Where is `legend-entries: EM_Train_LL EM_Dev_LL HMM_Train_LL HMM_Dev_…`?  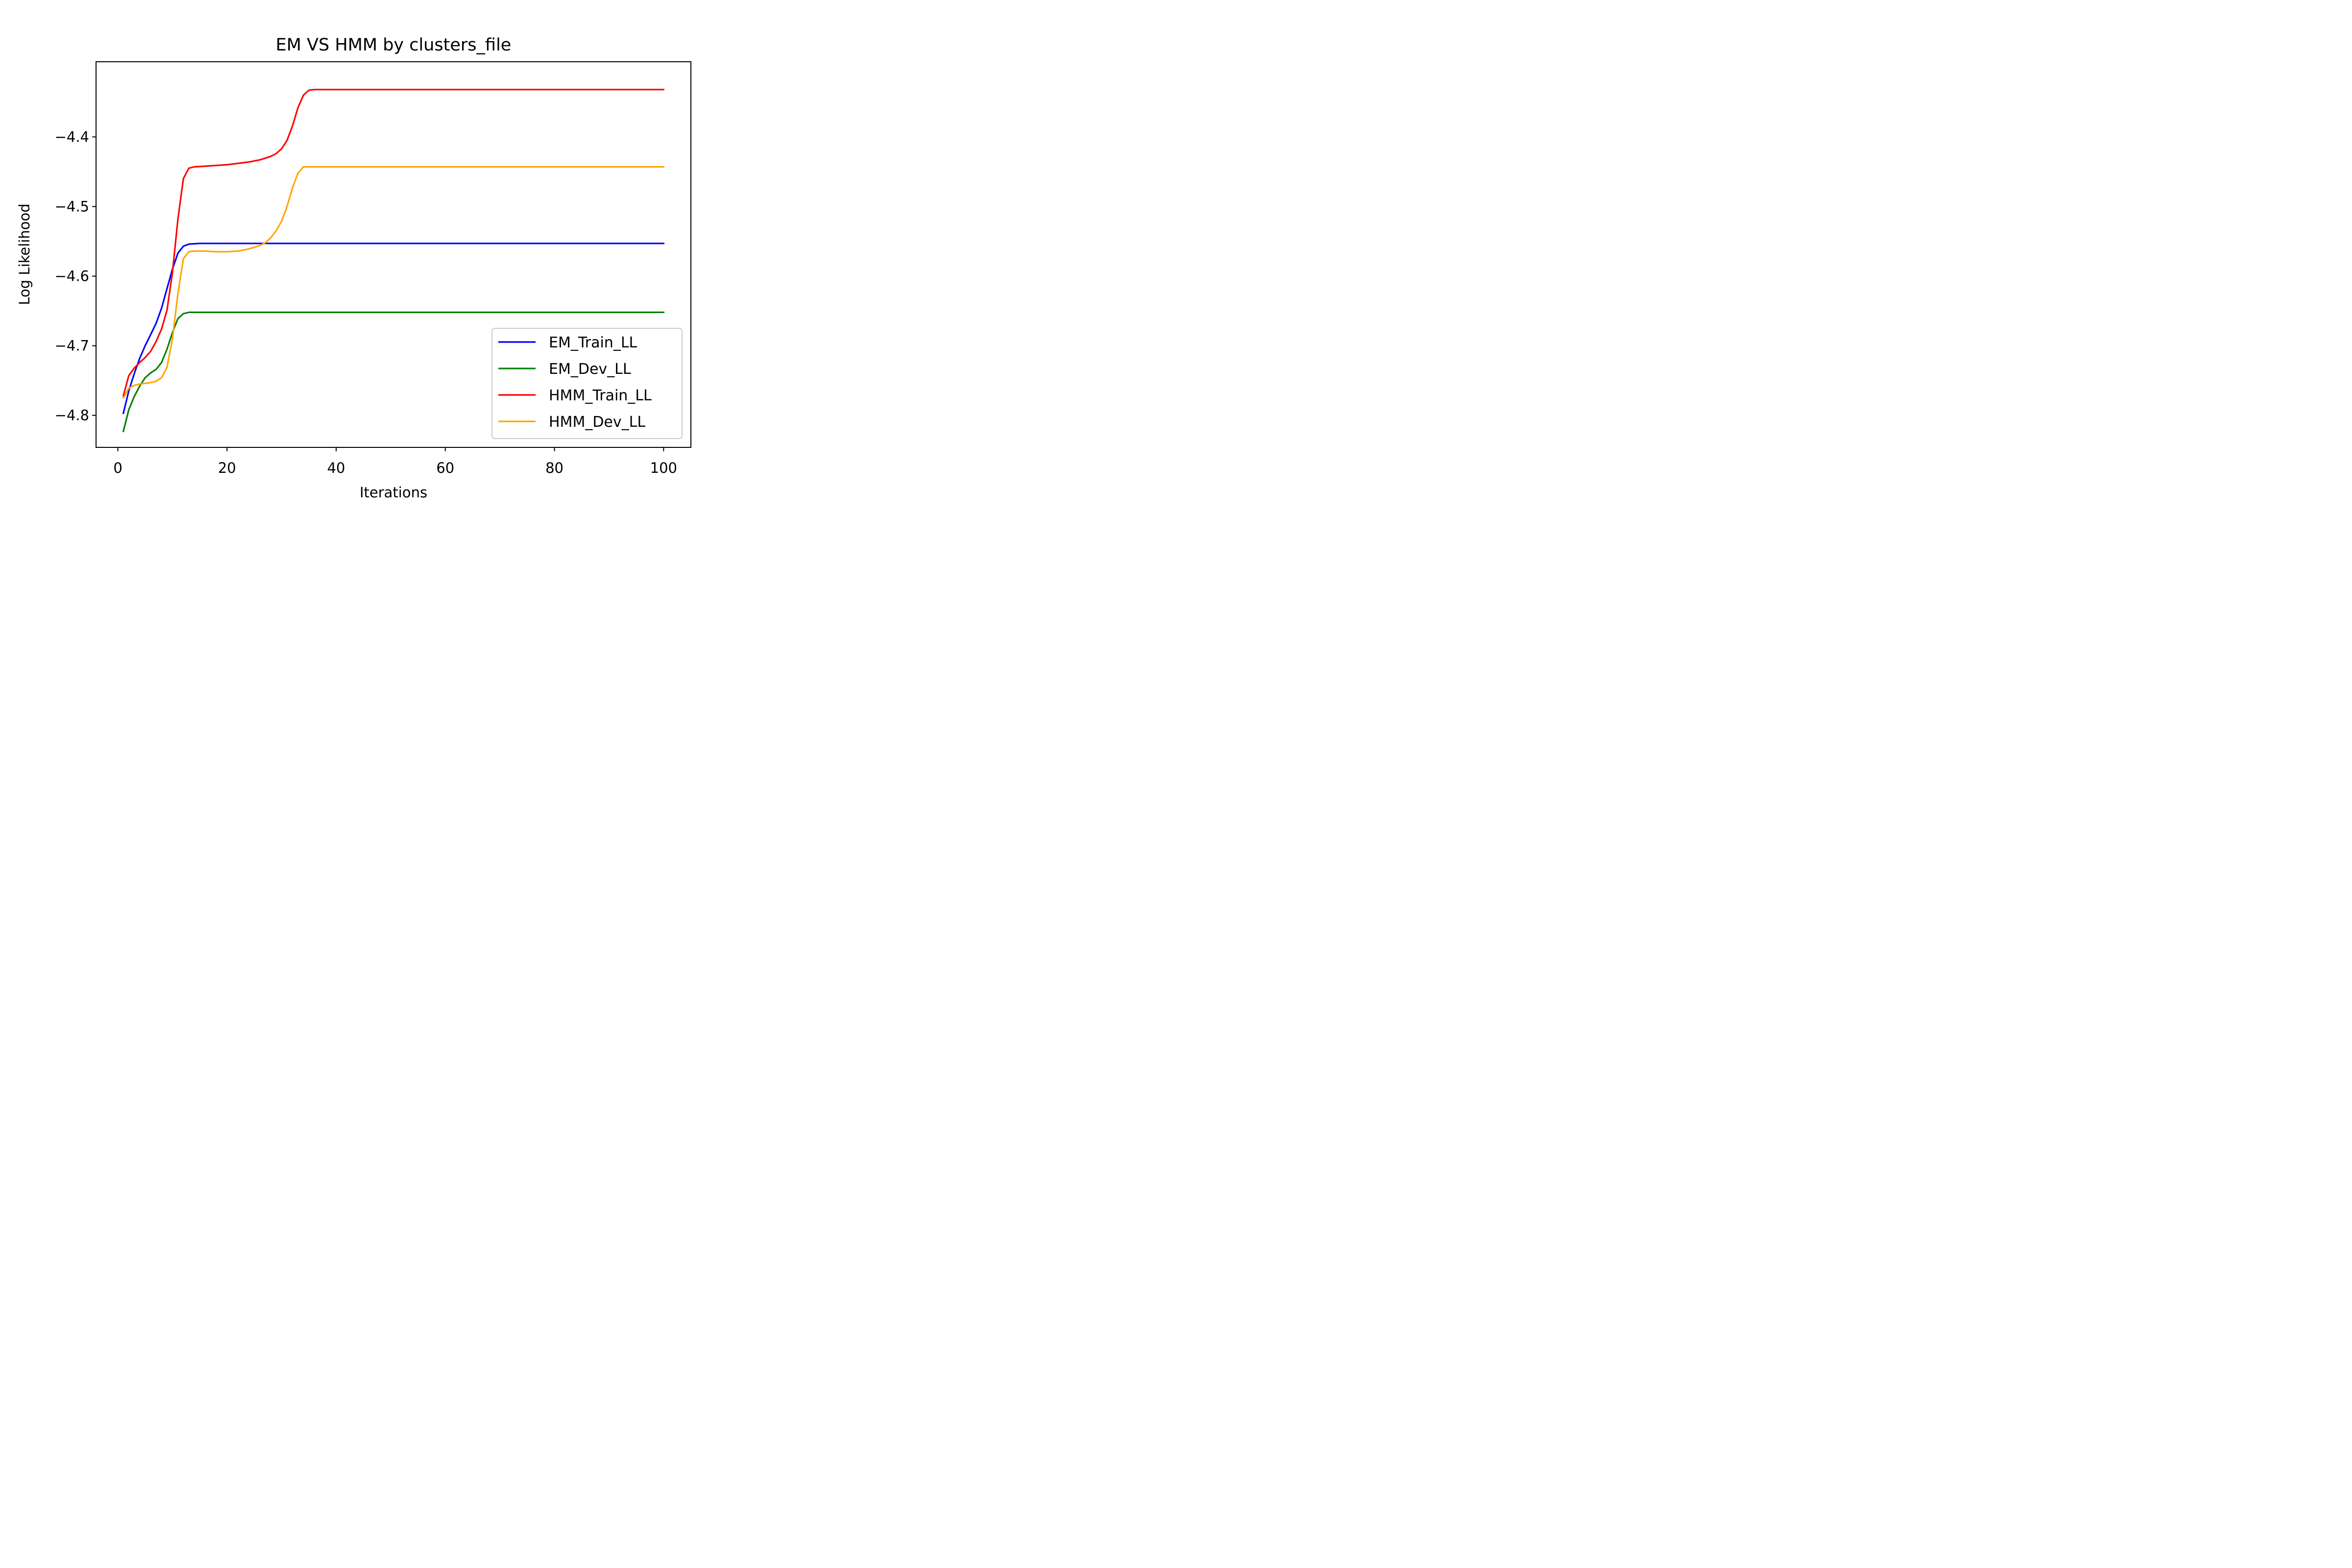
legend-entries: EM_Train_LL EM_Dev_LL HMM_Train_LL HMM_Dev_… is located at coordinates (575, 382).